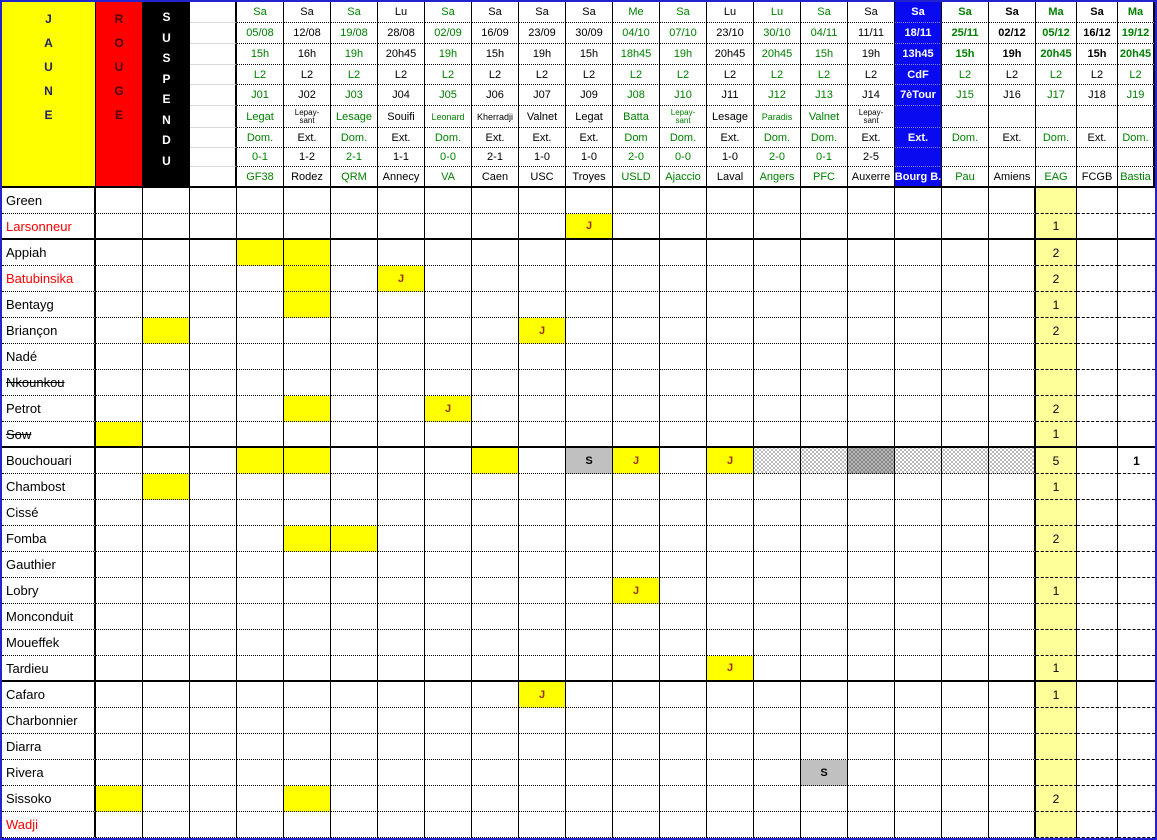 This screenshot has height=840, width=1157. I want to click on match-header-referee-cell: Kherradji, so click(495, 117).